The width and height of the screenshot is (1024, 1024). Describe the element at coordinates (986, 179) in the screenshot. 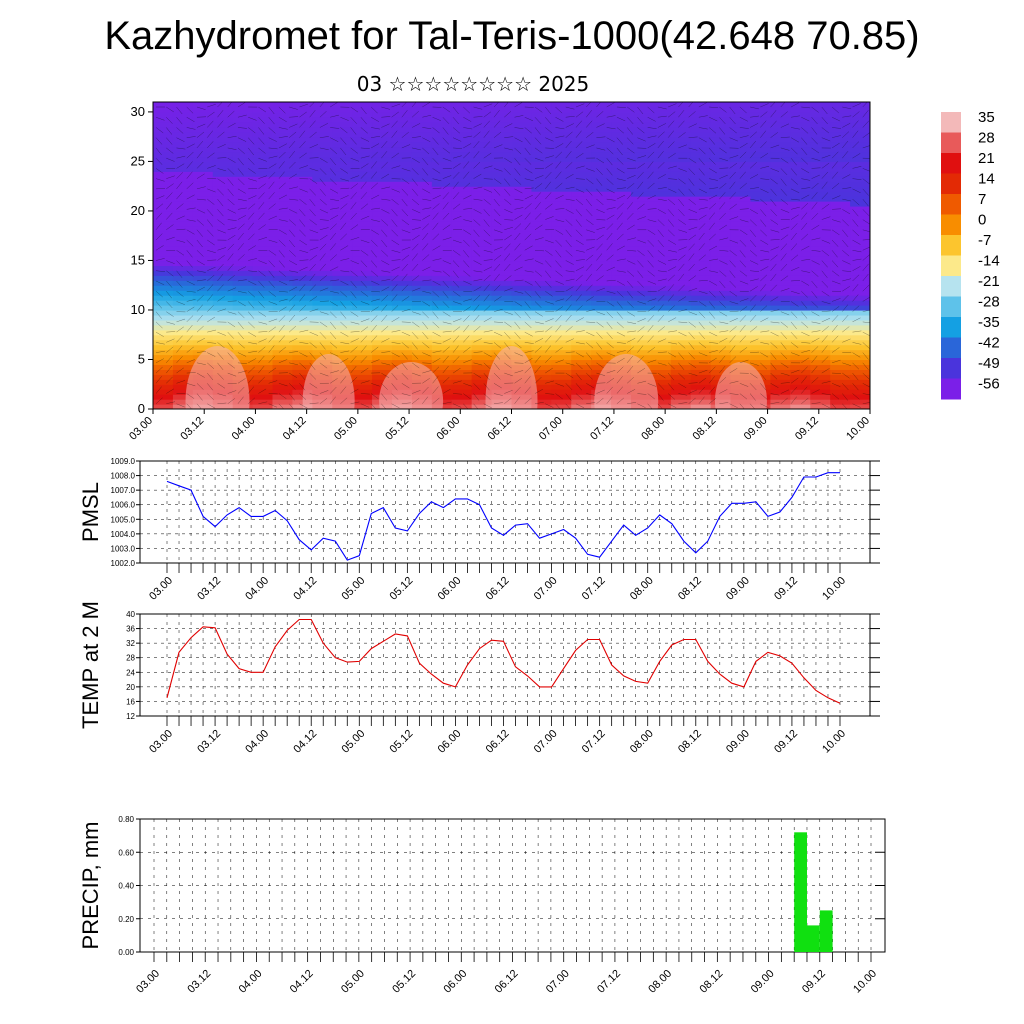

I see `colorbar-label: 14` at that location.